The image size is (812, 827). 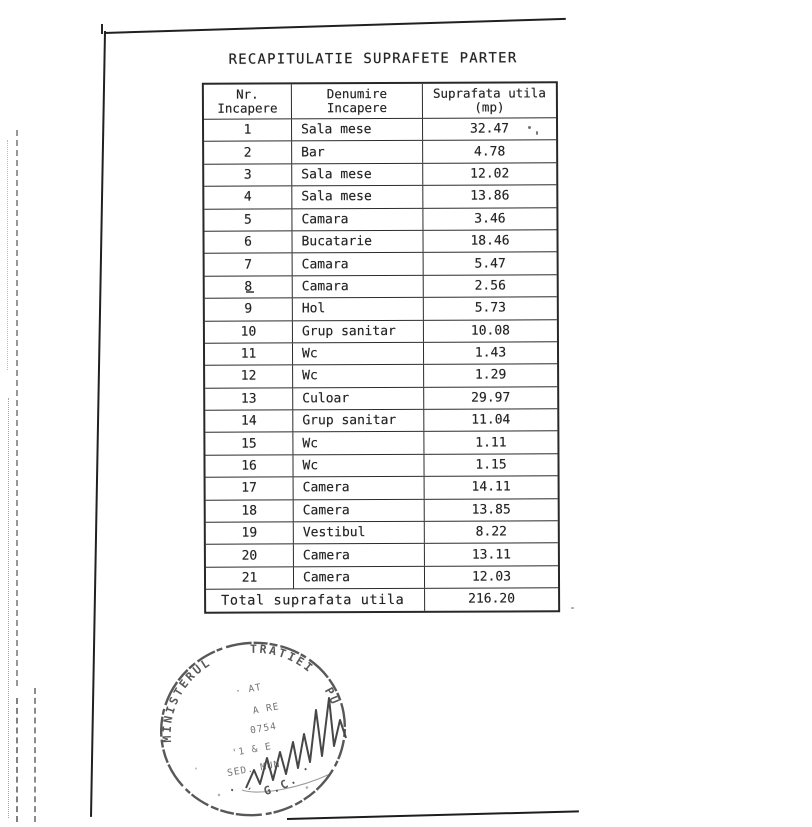 I want to click on table-row: 1 Sala mese 32.47, so click(x=380, y=129).